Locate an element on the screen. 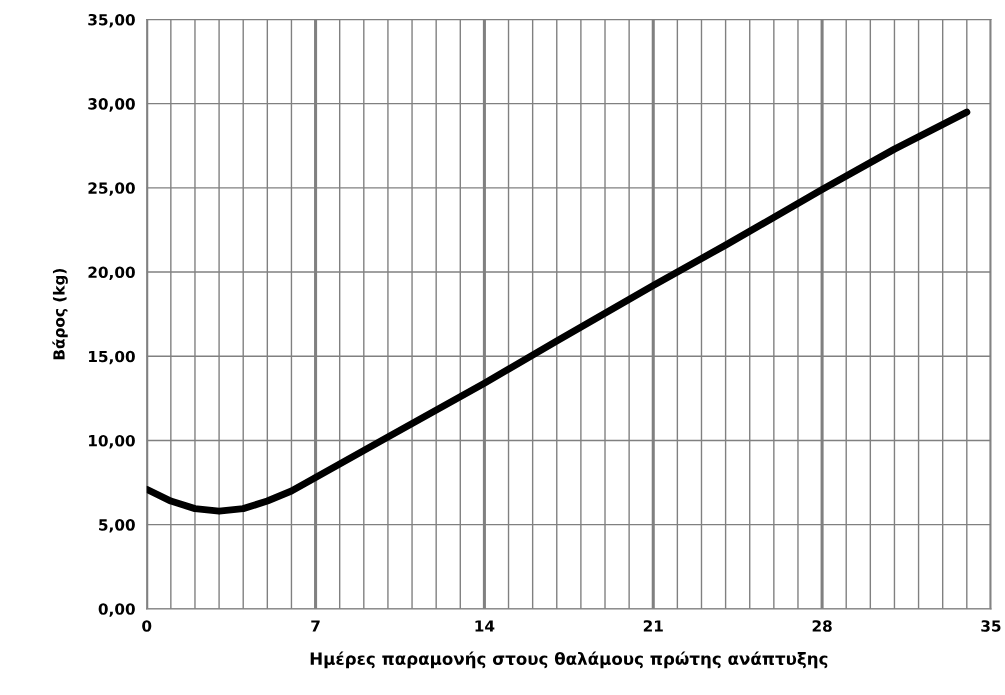 The width and height of the screenshot is (1005, 695). y-tick-label: 5,00 is located at coordinates (117, 526).